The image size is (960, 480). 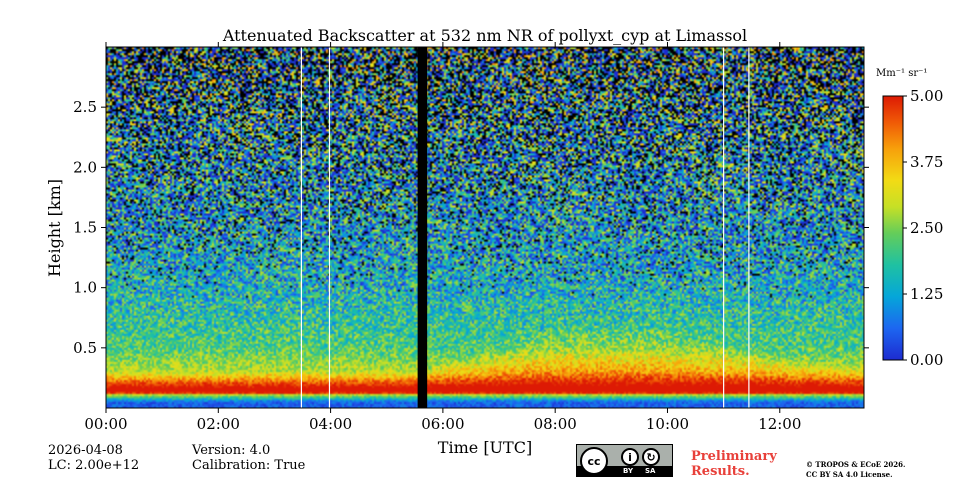 I want to click on preliminary-note: Preliminary Results., so click(x=734, y=464).